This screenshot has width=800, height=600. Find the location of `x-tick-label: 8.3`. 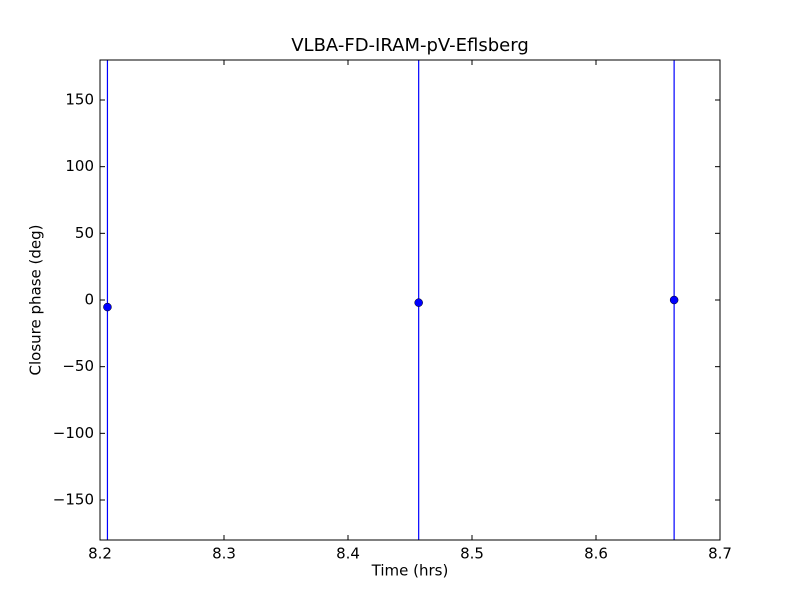

x-tick-label: 8.3 is located at coordinates (224, 554).